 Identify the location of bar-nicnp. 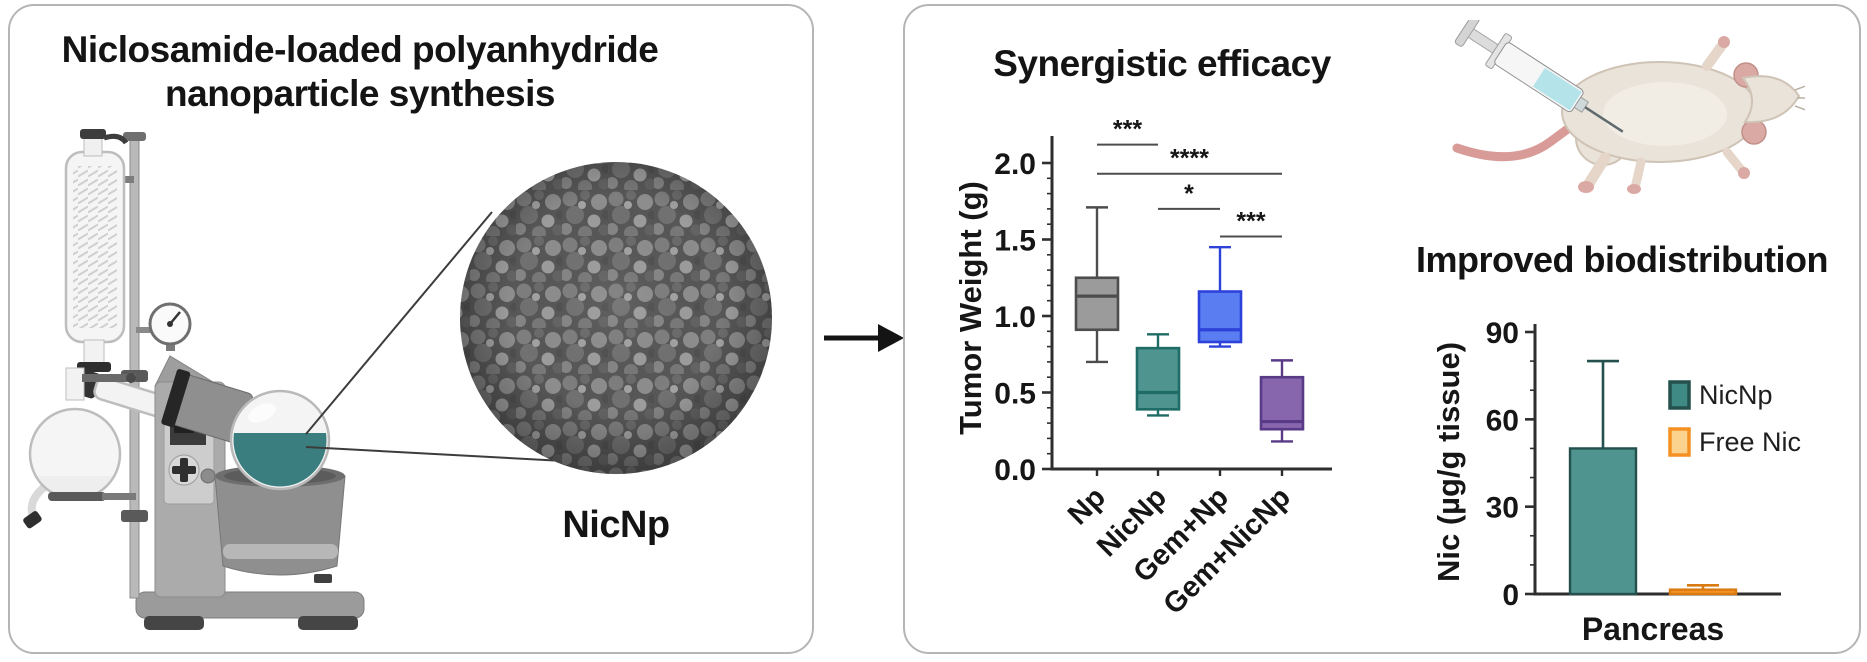
(1603, 477).